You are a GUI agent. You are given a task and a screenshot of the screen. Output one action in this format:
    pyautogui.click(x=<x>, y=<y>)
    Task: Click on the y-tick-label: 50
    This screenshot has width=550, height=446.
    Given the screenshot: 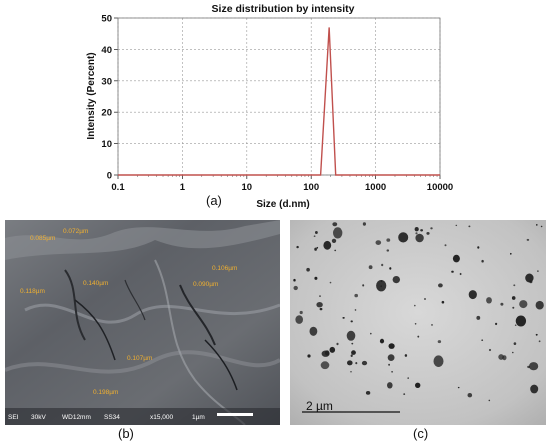 What is the action you would take?
    pyautogui.click(x=106, y=19)
    